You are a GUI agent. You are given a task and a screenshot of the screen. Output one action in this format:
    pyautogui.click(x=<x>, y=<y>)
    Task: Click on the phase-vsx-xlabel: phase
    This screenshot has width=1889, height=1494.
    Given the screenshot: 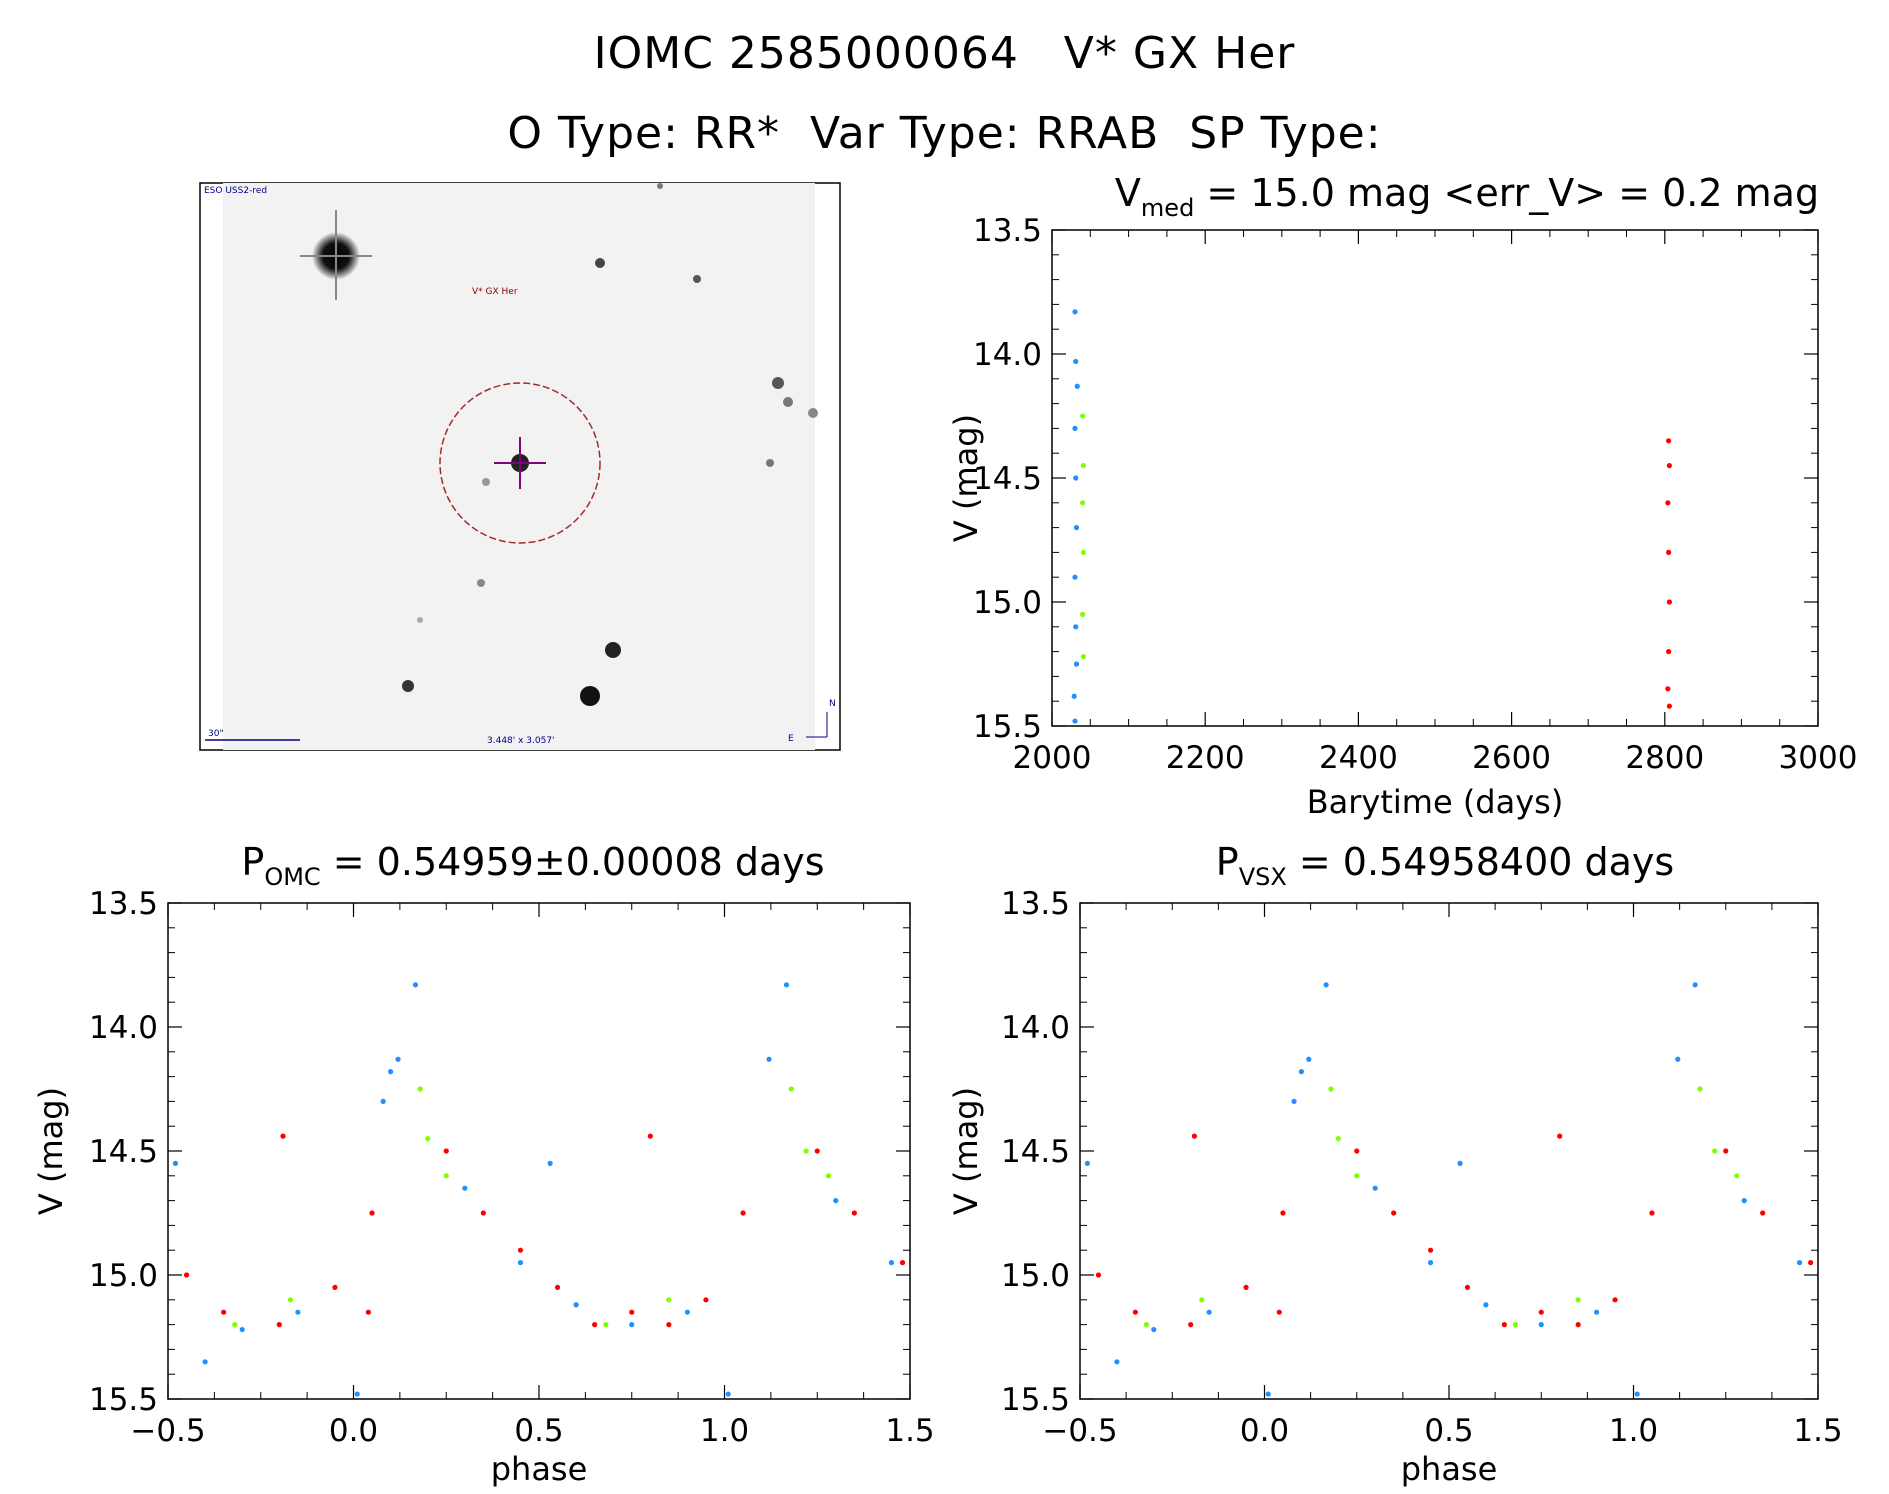 What is the action you would take?
    pyautogui.click(x=1449, y=1469)
    